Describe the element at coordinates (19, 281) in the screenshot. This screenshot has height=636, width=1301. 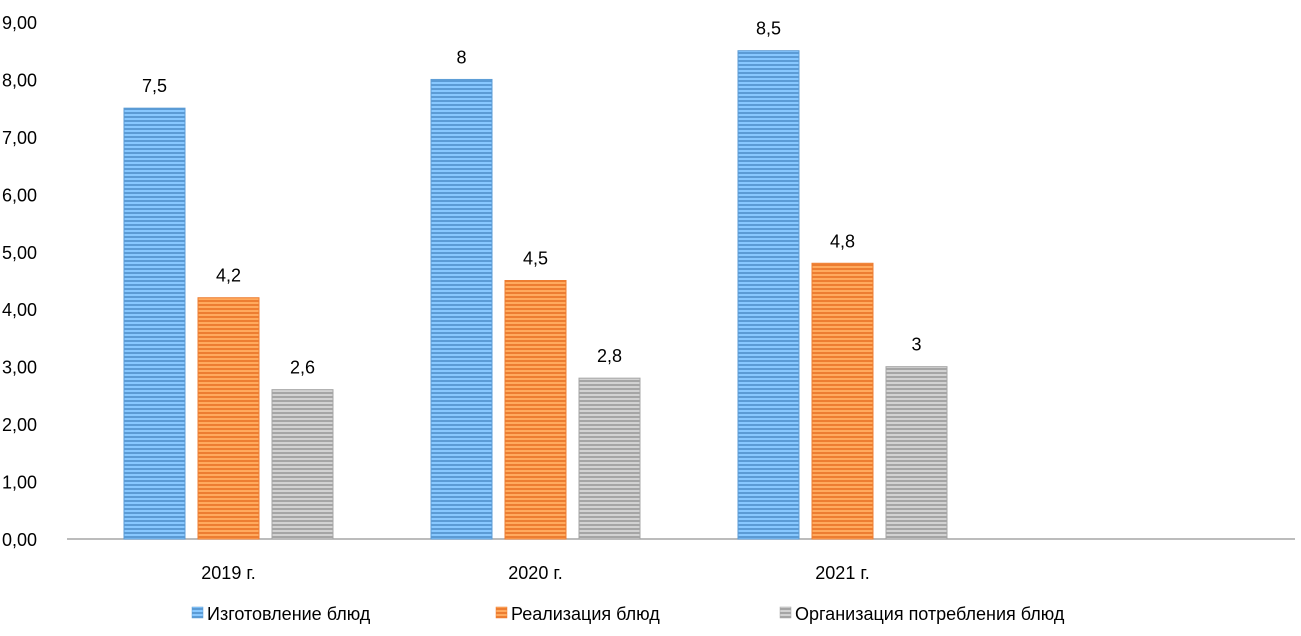
I see `y-axis: 0,00 1,00 2,00 3,00 4,00 5,00 6,00 7,00 8,00 9,00` at that location.